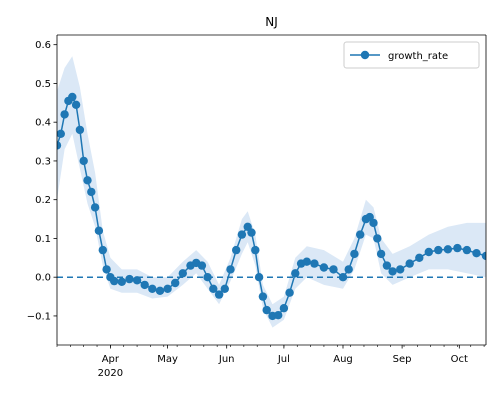 The height and width of the screenshot is (400, 500). I want to click on x-tick-label: Aug, so click(343, 359).